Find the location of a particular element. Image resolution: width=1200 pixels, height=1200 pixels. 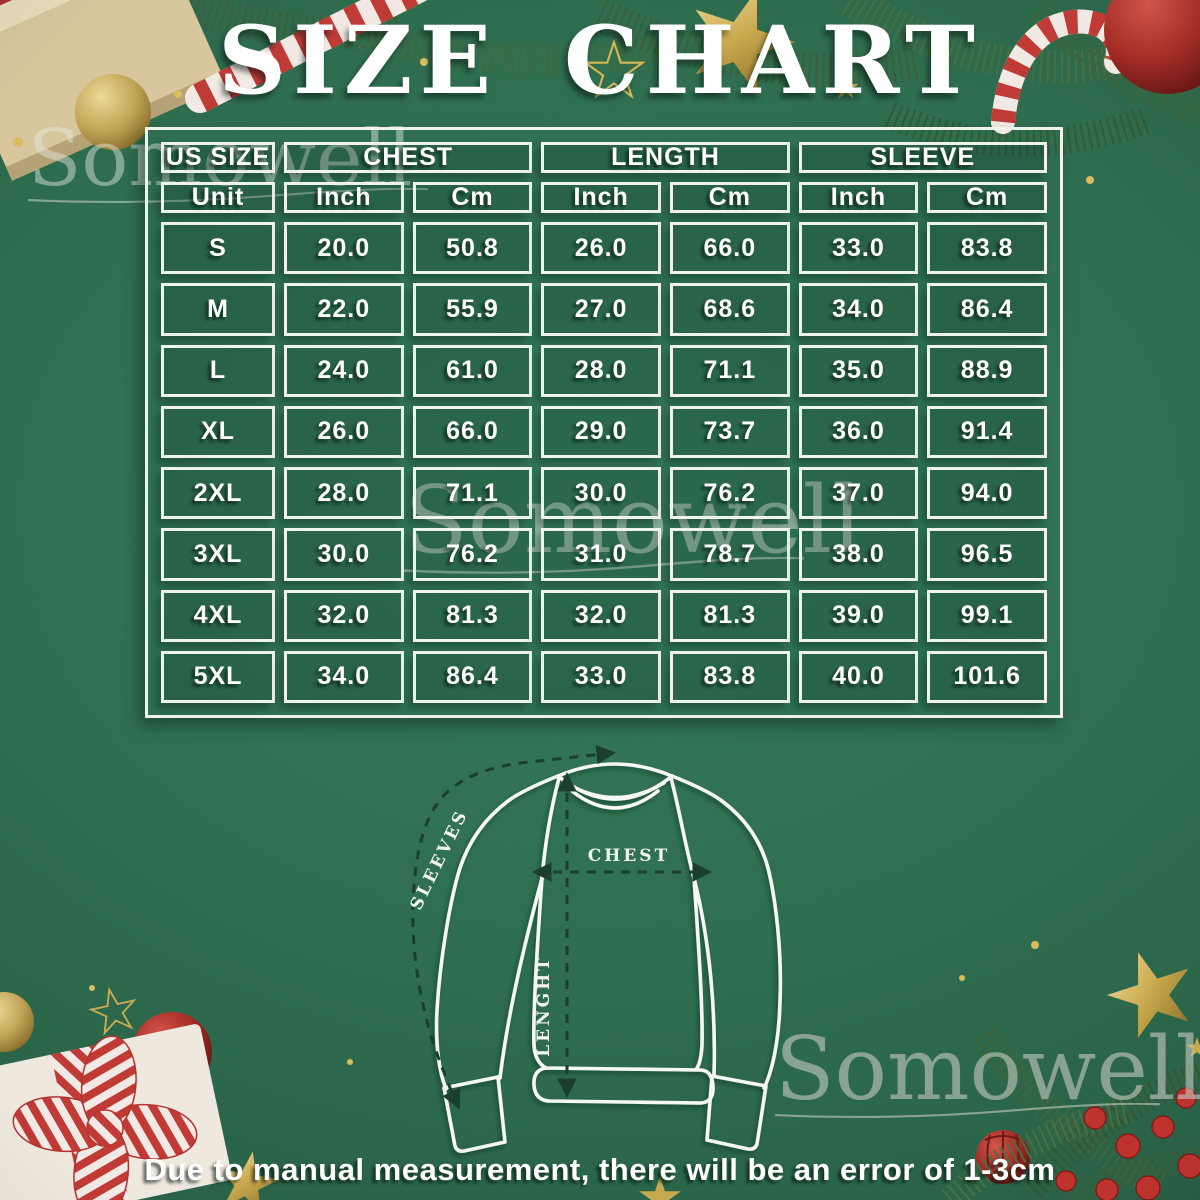

length-label: LENGHT is located at coordinates (544, 1006).